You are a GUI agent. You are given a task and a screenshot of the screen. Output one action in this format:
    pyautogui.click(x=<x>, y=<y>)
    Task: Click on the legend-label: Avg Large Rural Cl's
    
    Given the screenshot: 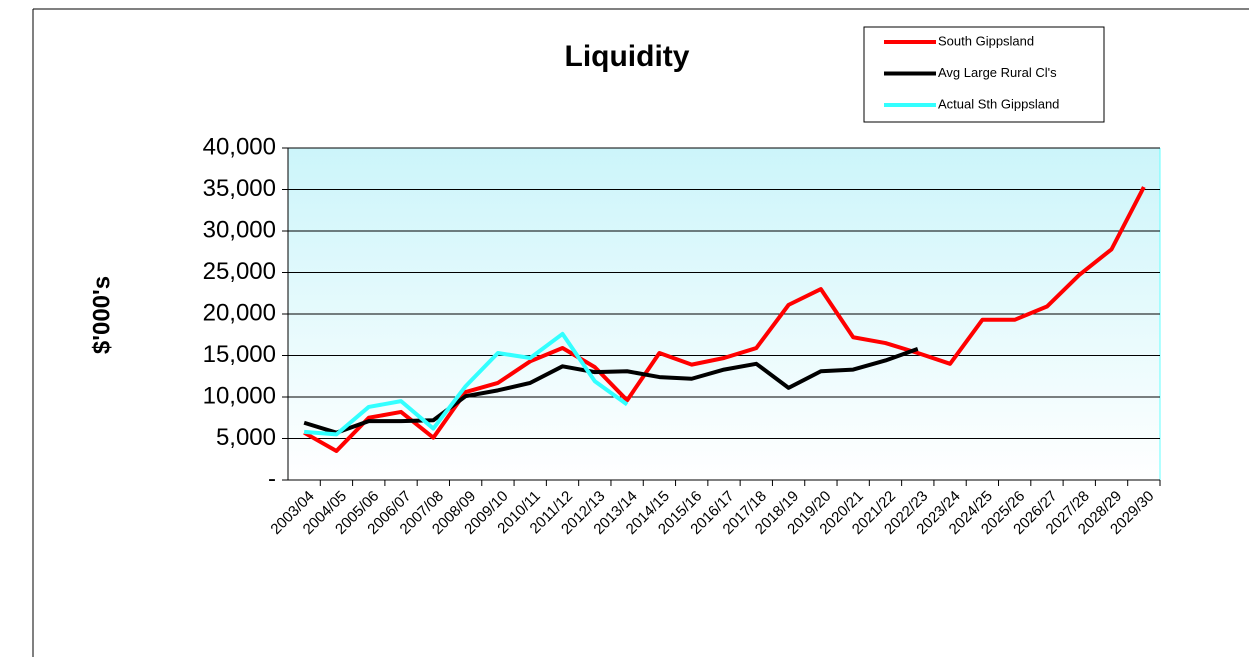 What is the action you would take?
    pyautogui.click(x=997, y=72)
    